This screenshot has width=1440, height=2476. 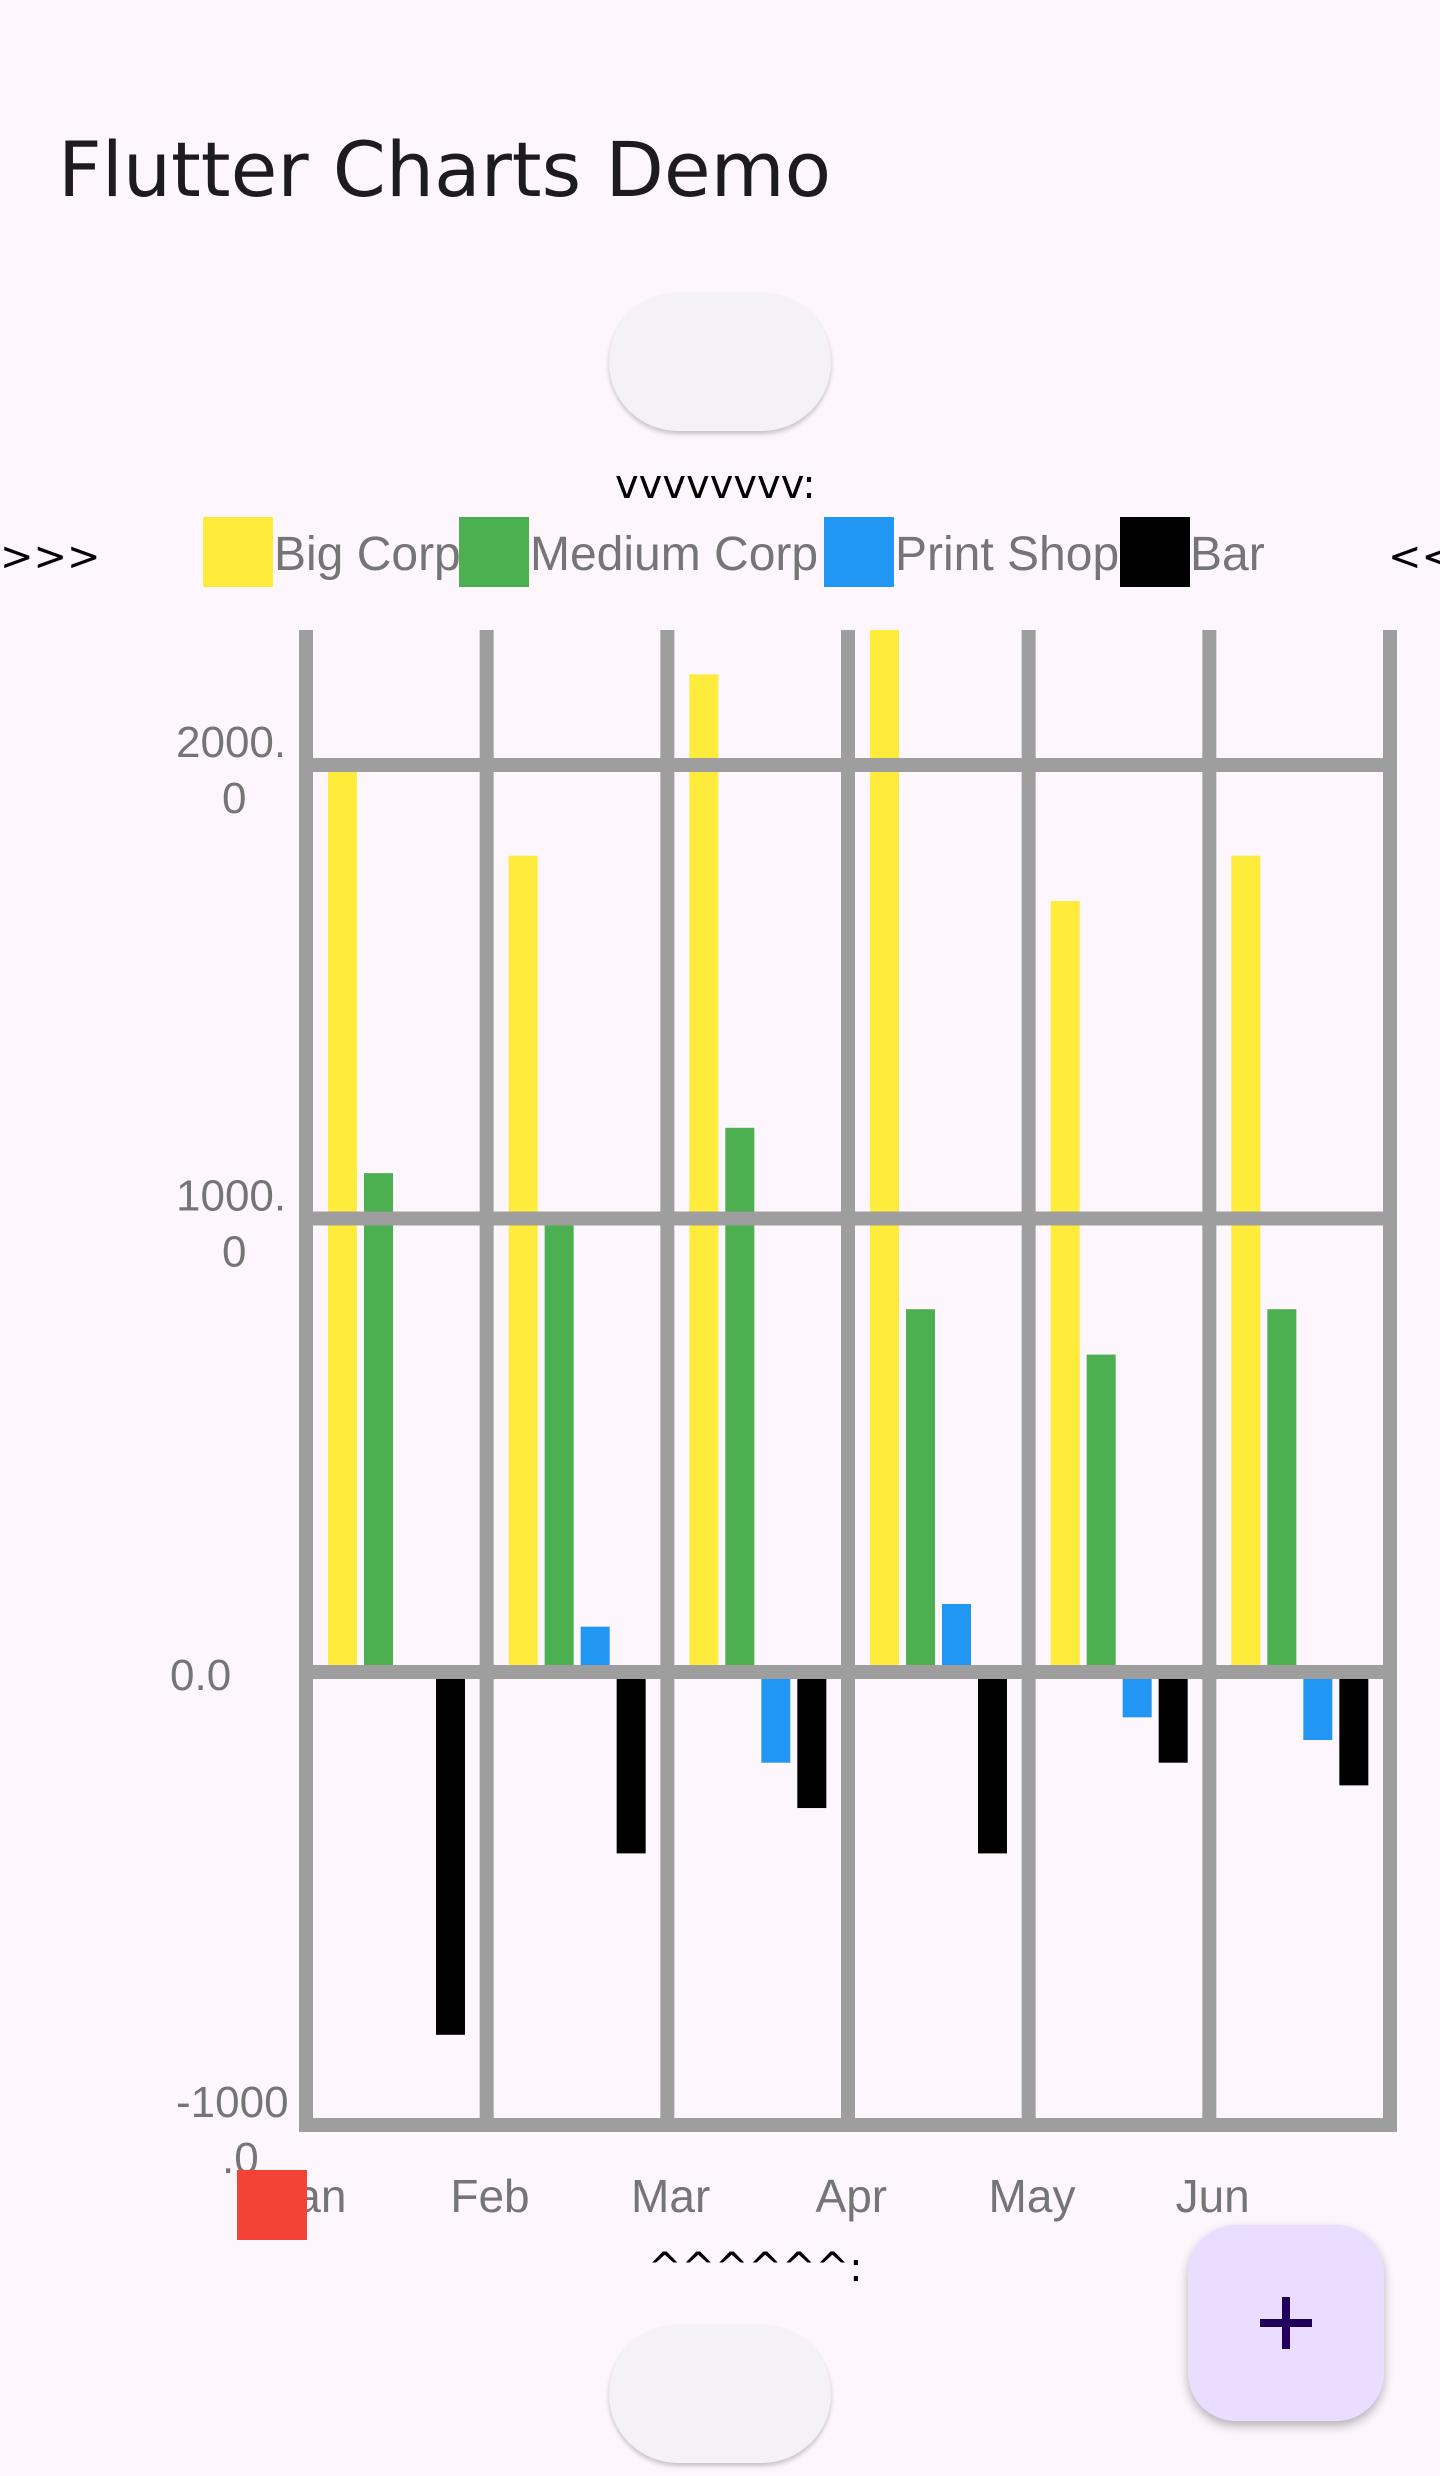 I want to click on app-title: Flutter Charts Demo, so click(x=445, y=169).